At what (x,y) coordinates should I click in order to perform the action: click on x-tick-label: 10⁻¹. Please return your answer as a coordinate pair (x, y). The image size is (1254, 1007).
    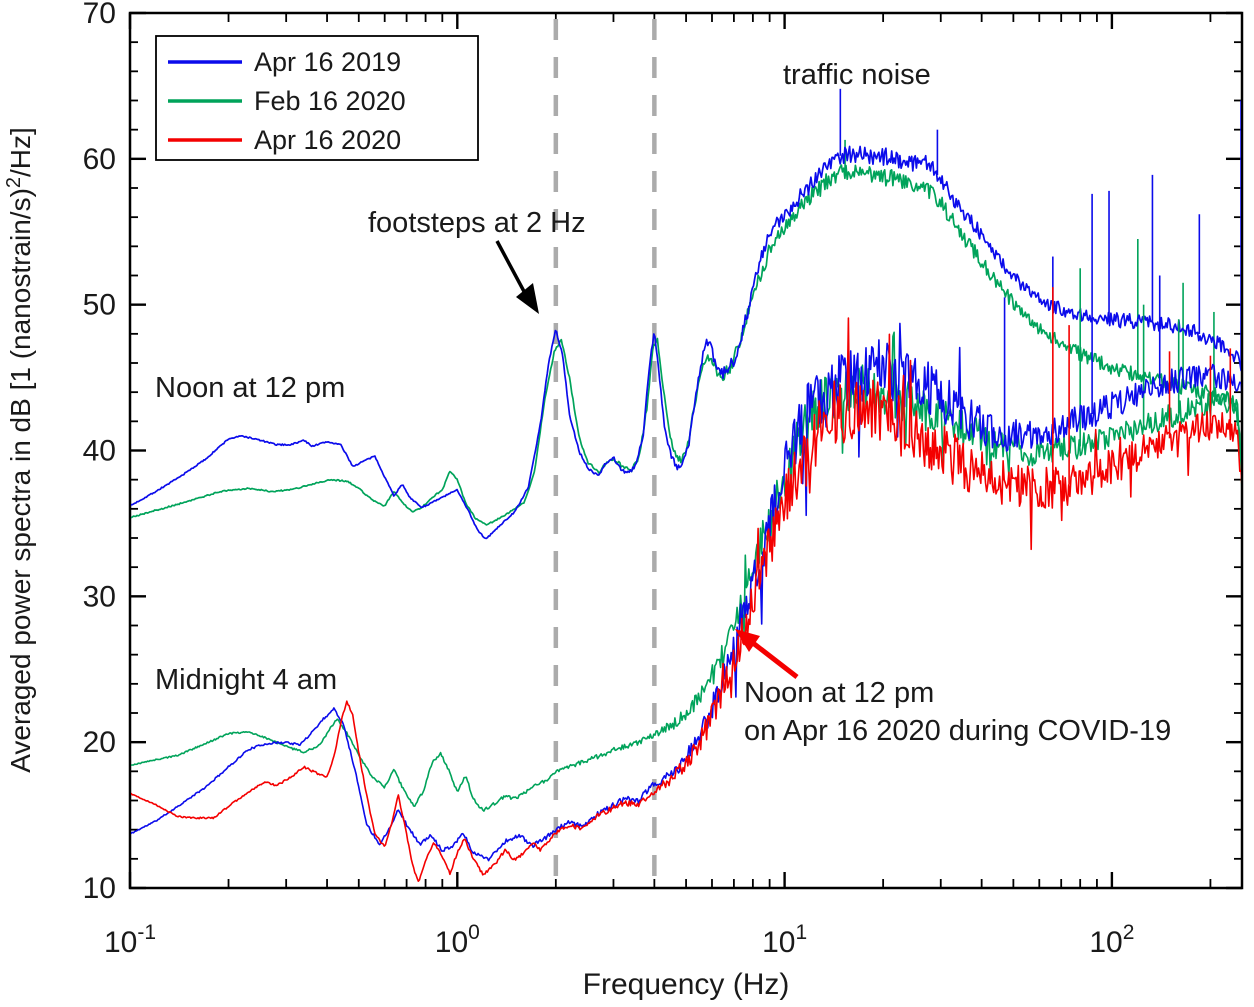
    Looking at the image, I should click on (130, 940).